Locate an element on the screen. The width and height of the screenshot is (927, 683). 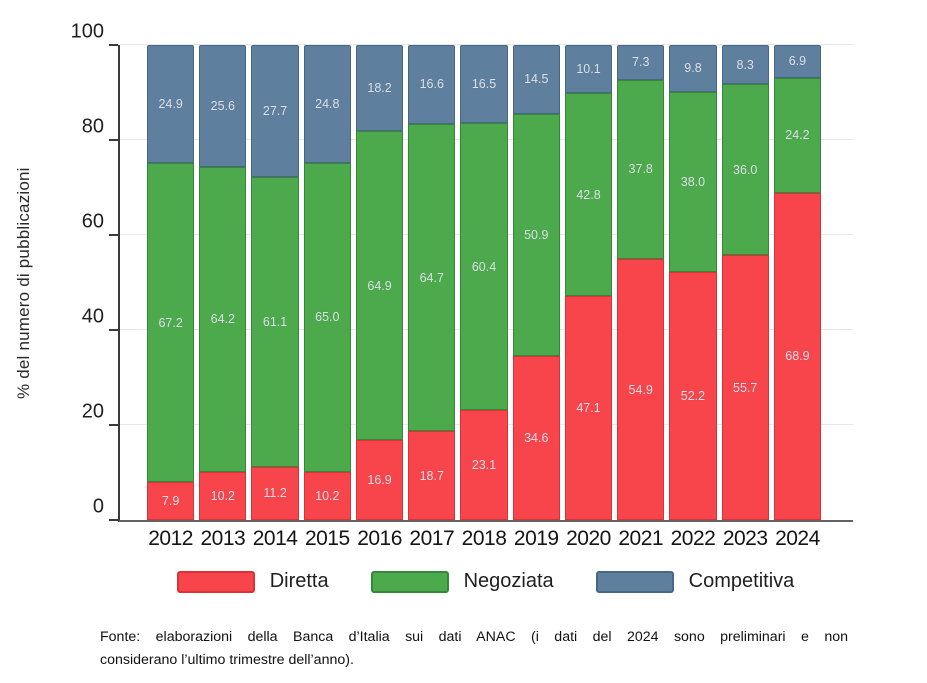
bar-segment: 7.3 is located at coordinates (641, 62).